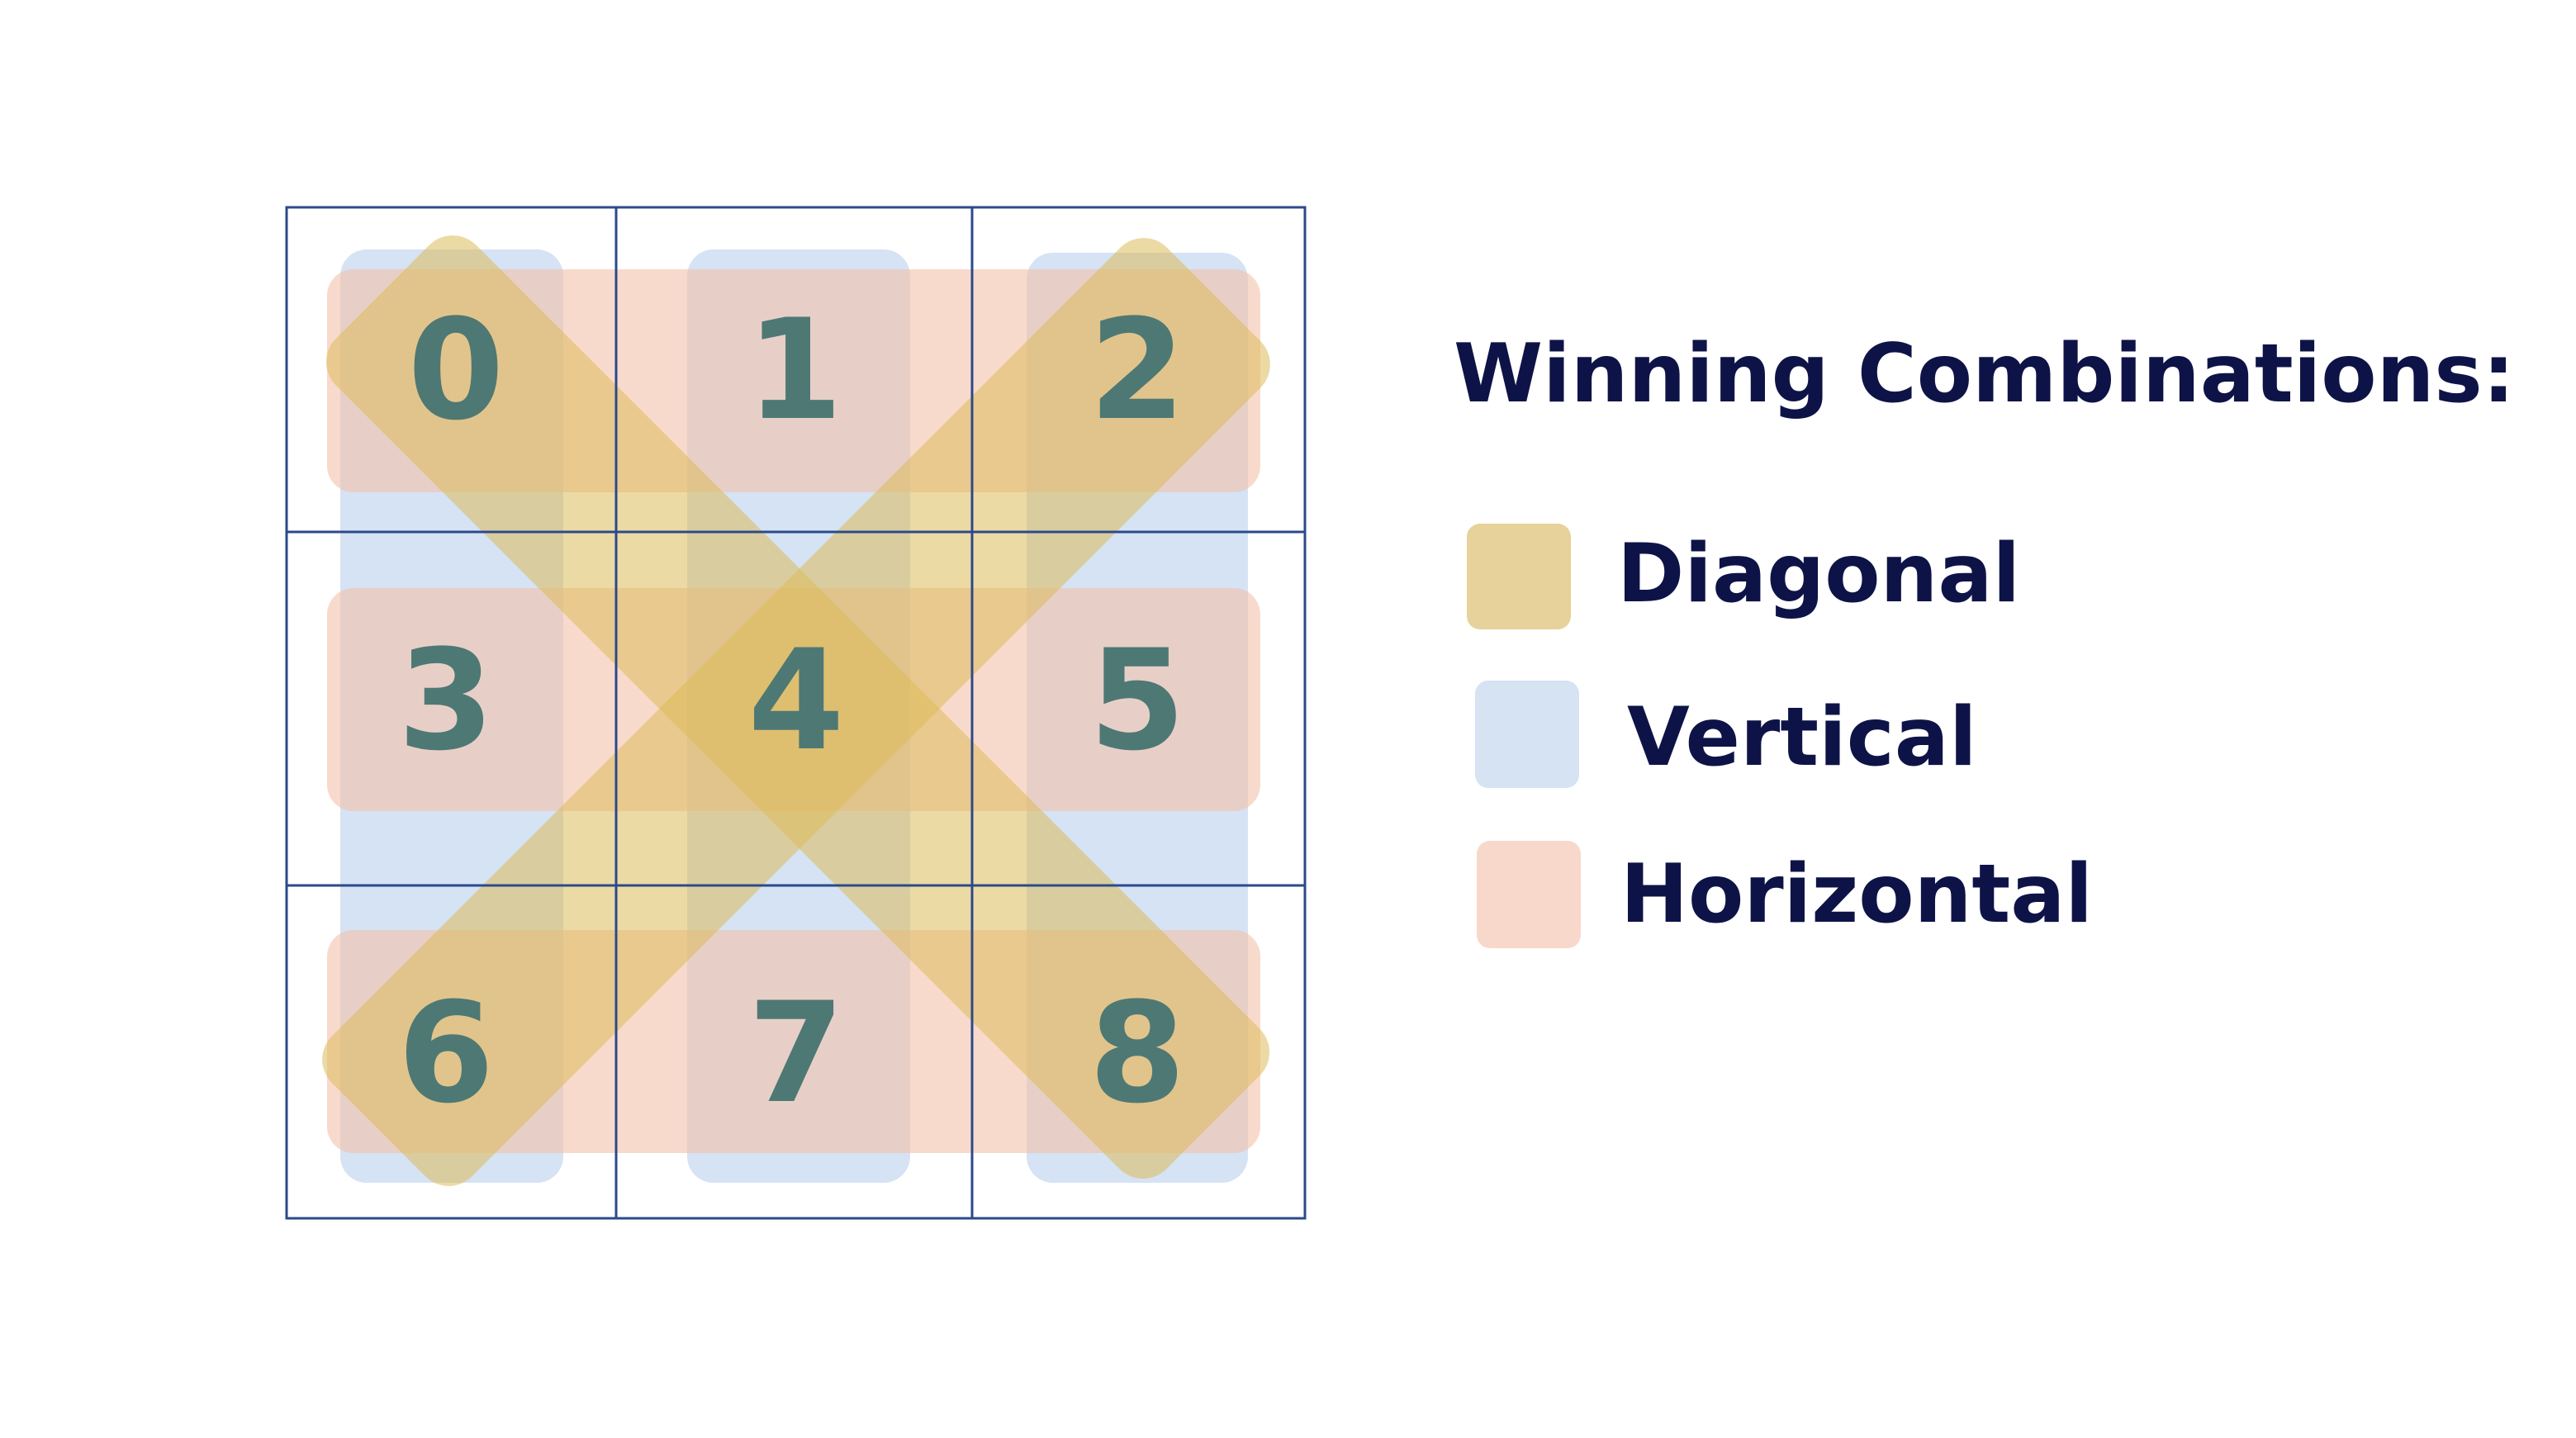 The height and width of the screenshot is (1438, 2576). I want to click on legend-swatch-horizontal, so click(1529, 895).